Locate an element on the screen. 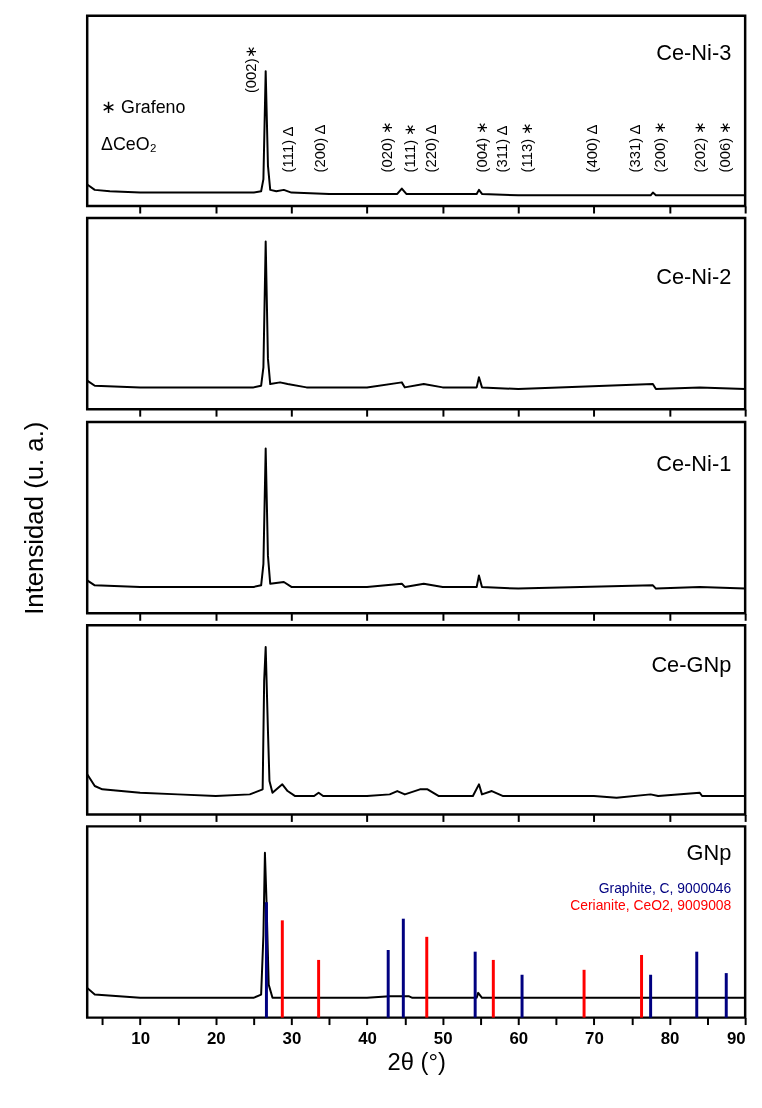 This screenshot has height=1108, width=762. annotation: (220) Δ is located at coordinates (431, 148).